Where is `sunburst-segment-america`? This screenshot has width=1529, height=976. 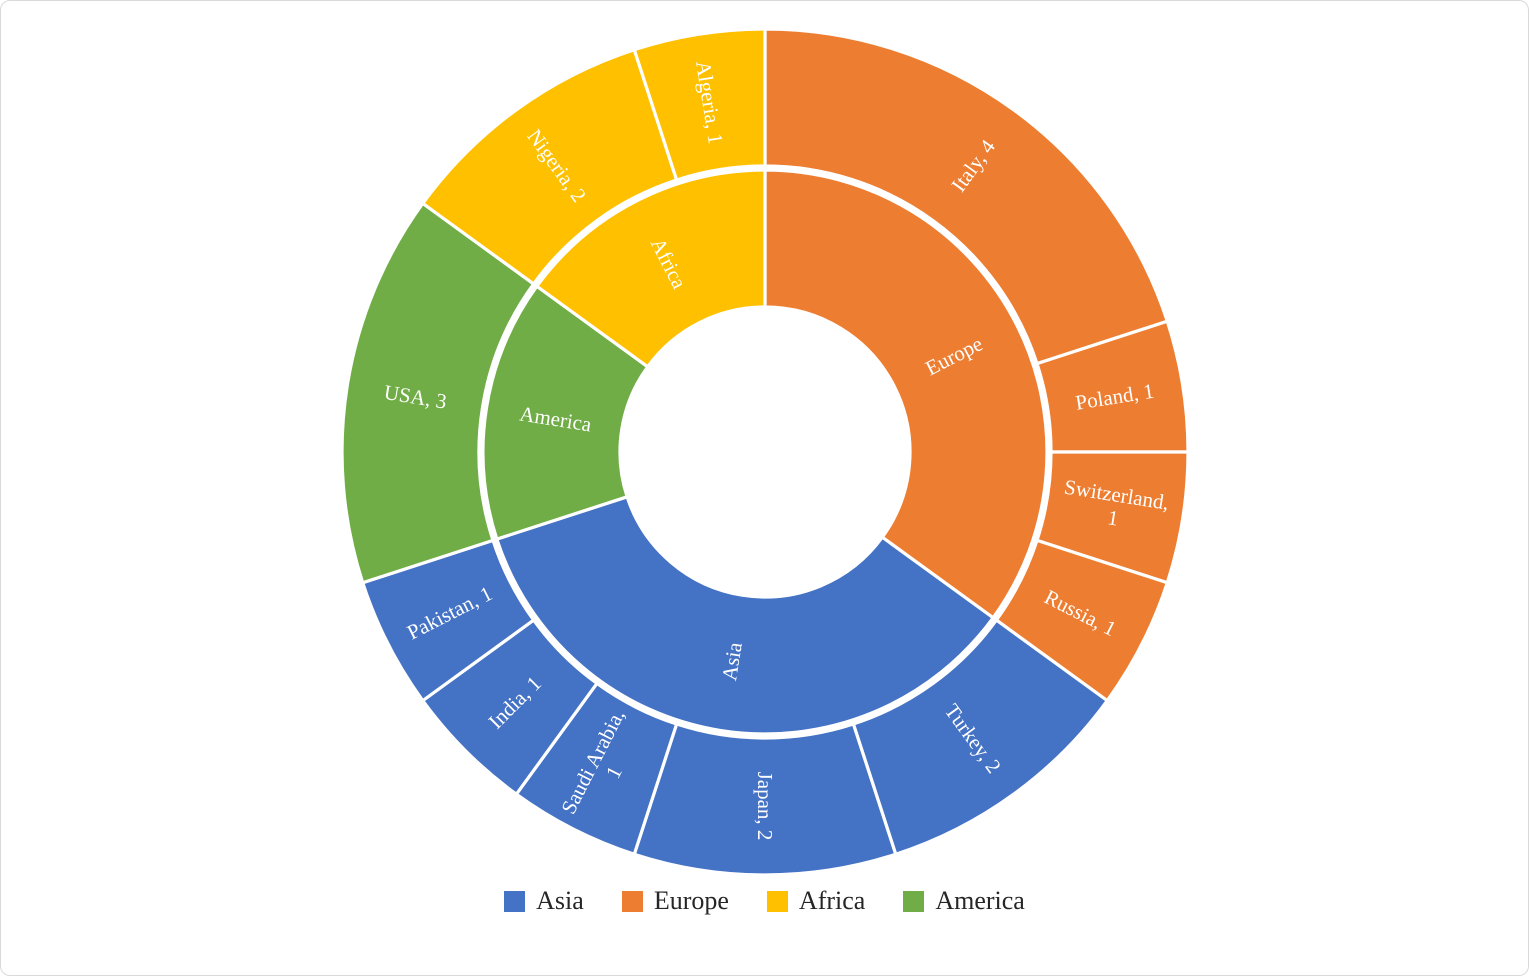 sunburst-segment-america is located at coordinates (565, 412).